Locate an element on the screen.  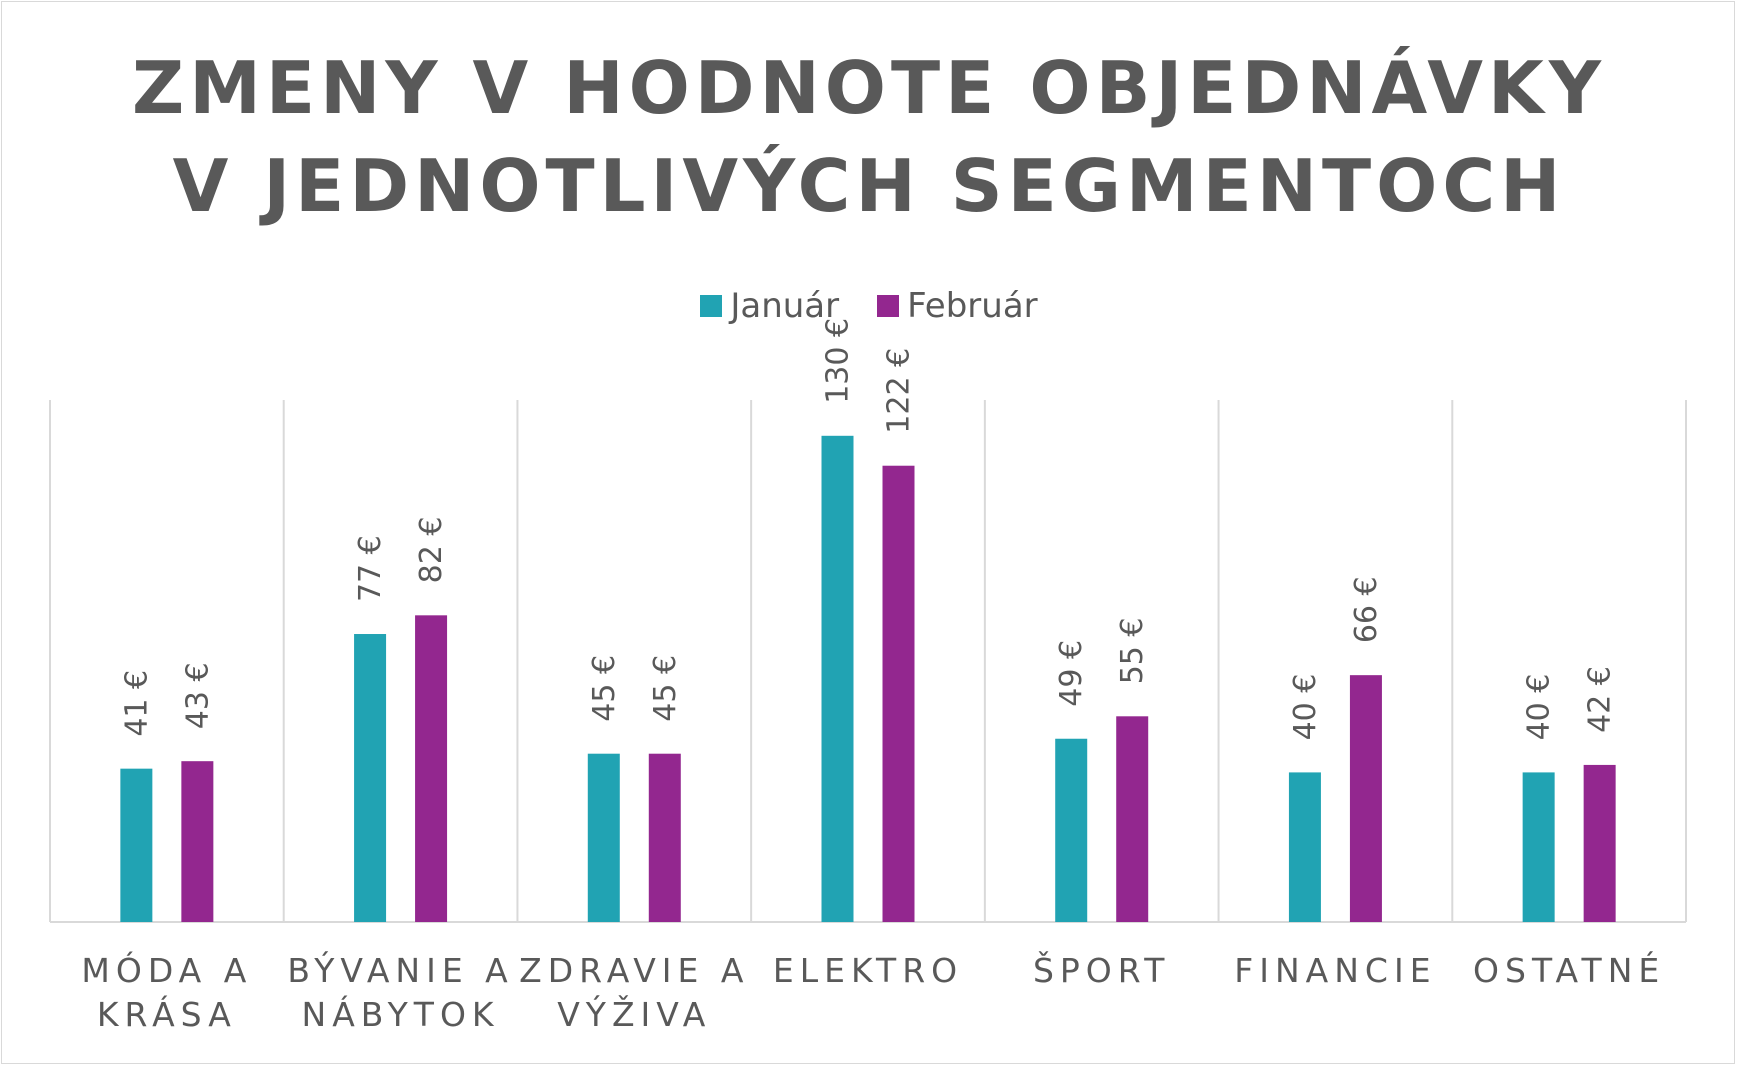
data-label: 130 € is located at coordinates (838, 361).